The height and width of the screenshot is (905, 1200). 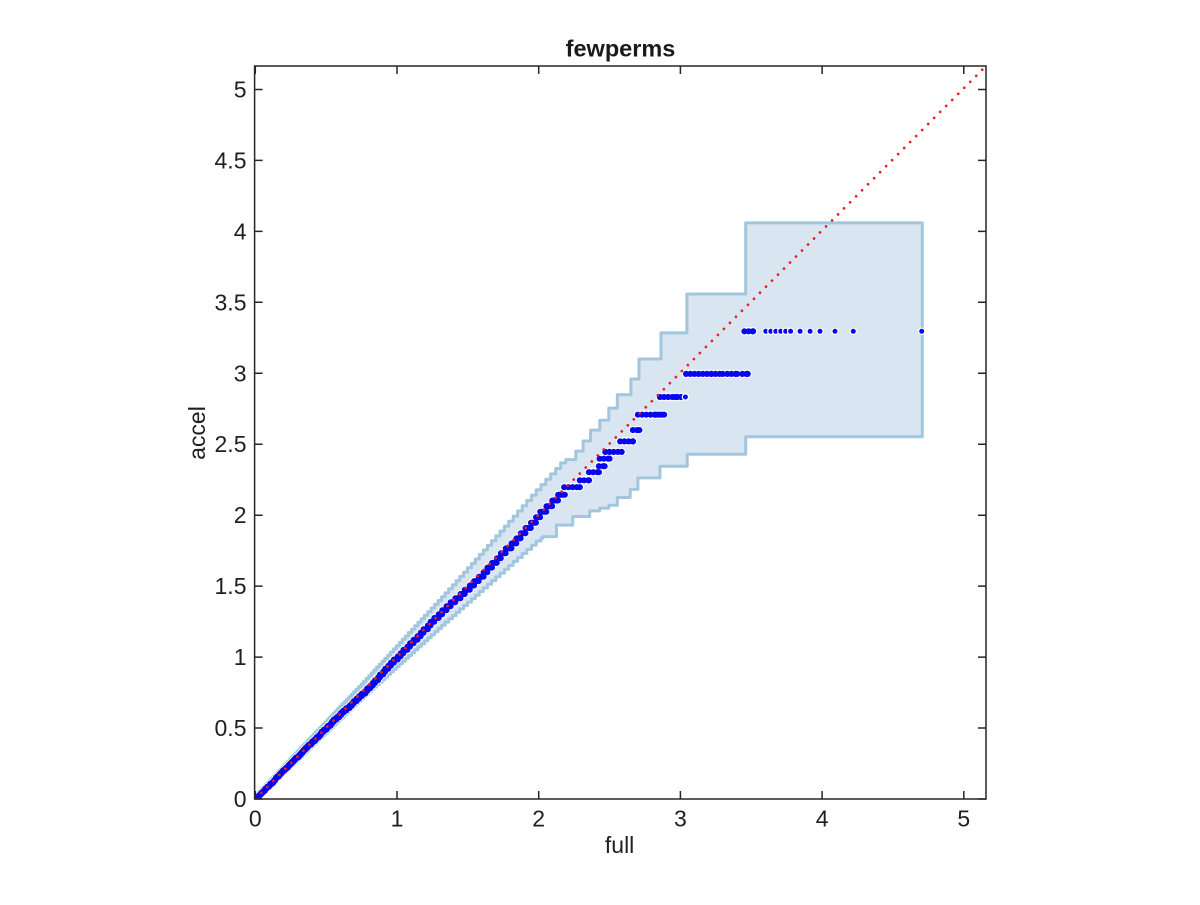 I want to click on svg-text: 1.5, so click(x=231, y=586).